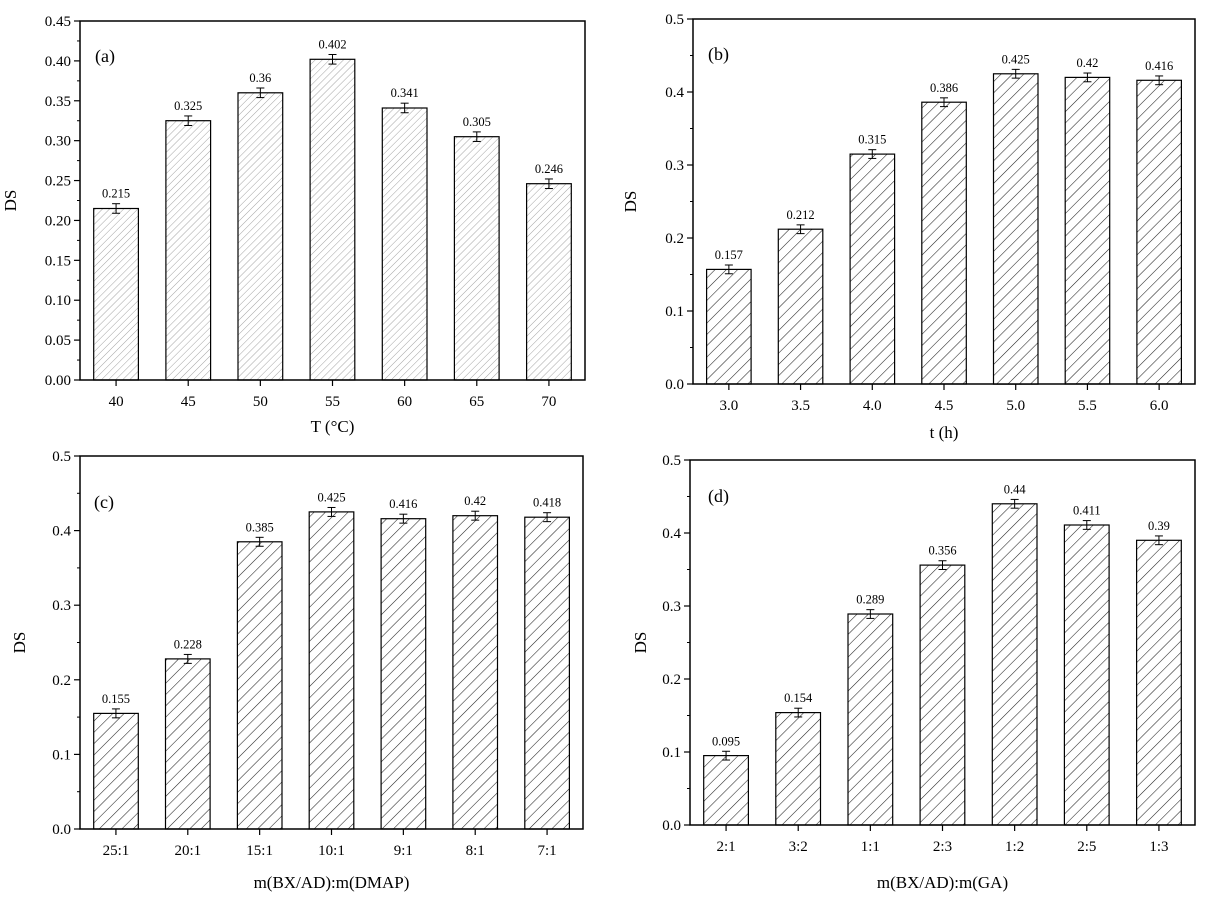 The width and height of the screenshot is (1205, 905). Describe the element at coordinates (546, 851) in the screenshot. I see `x-tick-label: 7:1` at that location.